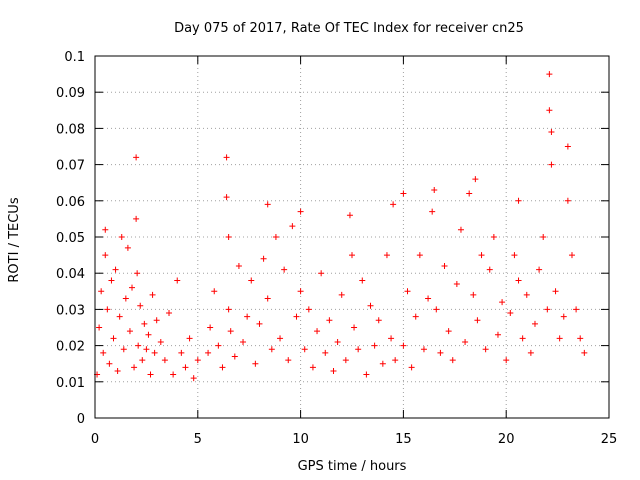  Describe the element at coordinates (74, 57) in the screenshot. I see `y-tick-label: 0.1` at that location.